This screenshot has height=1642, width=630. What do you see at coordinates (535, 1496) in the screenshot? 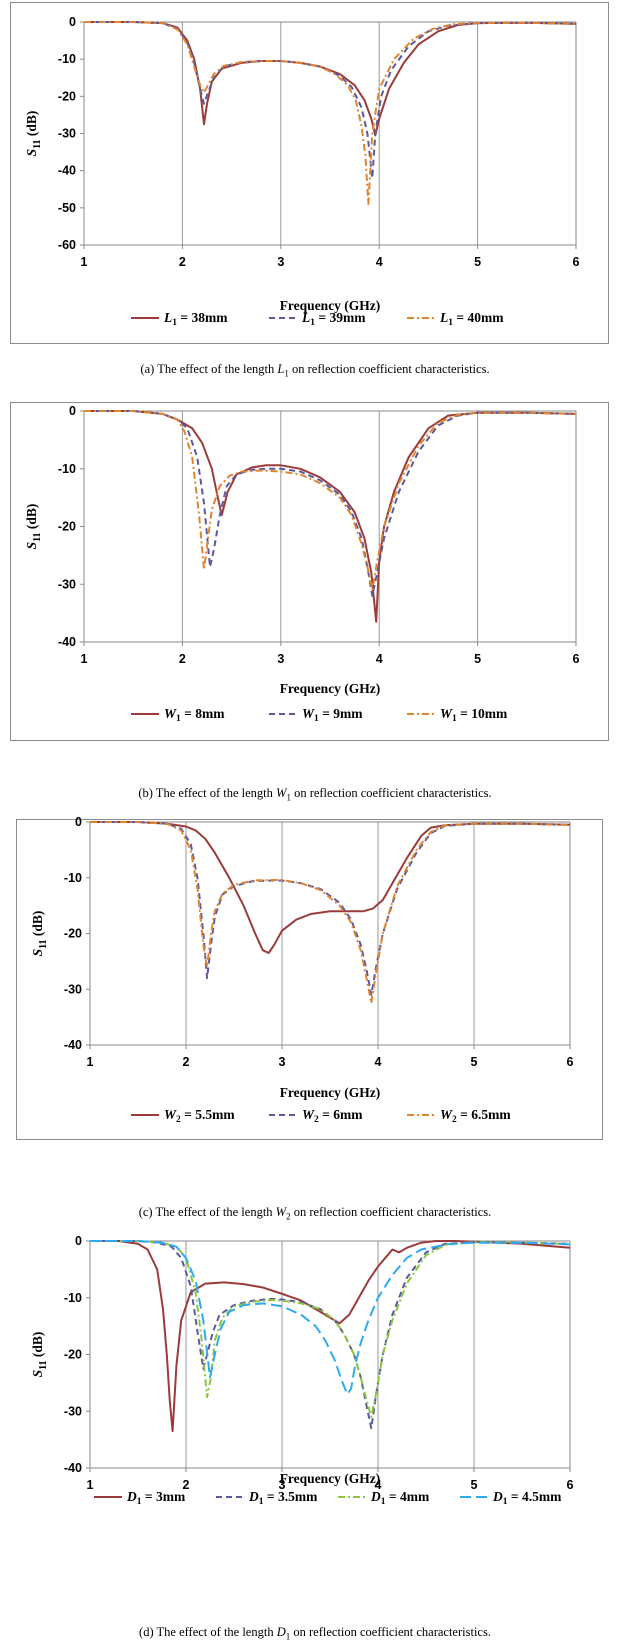
I see `legend-value-d-3: = 4.5mm` at bounding box center [535, 1496].